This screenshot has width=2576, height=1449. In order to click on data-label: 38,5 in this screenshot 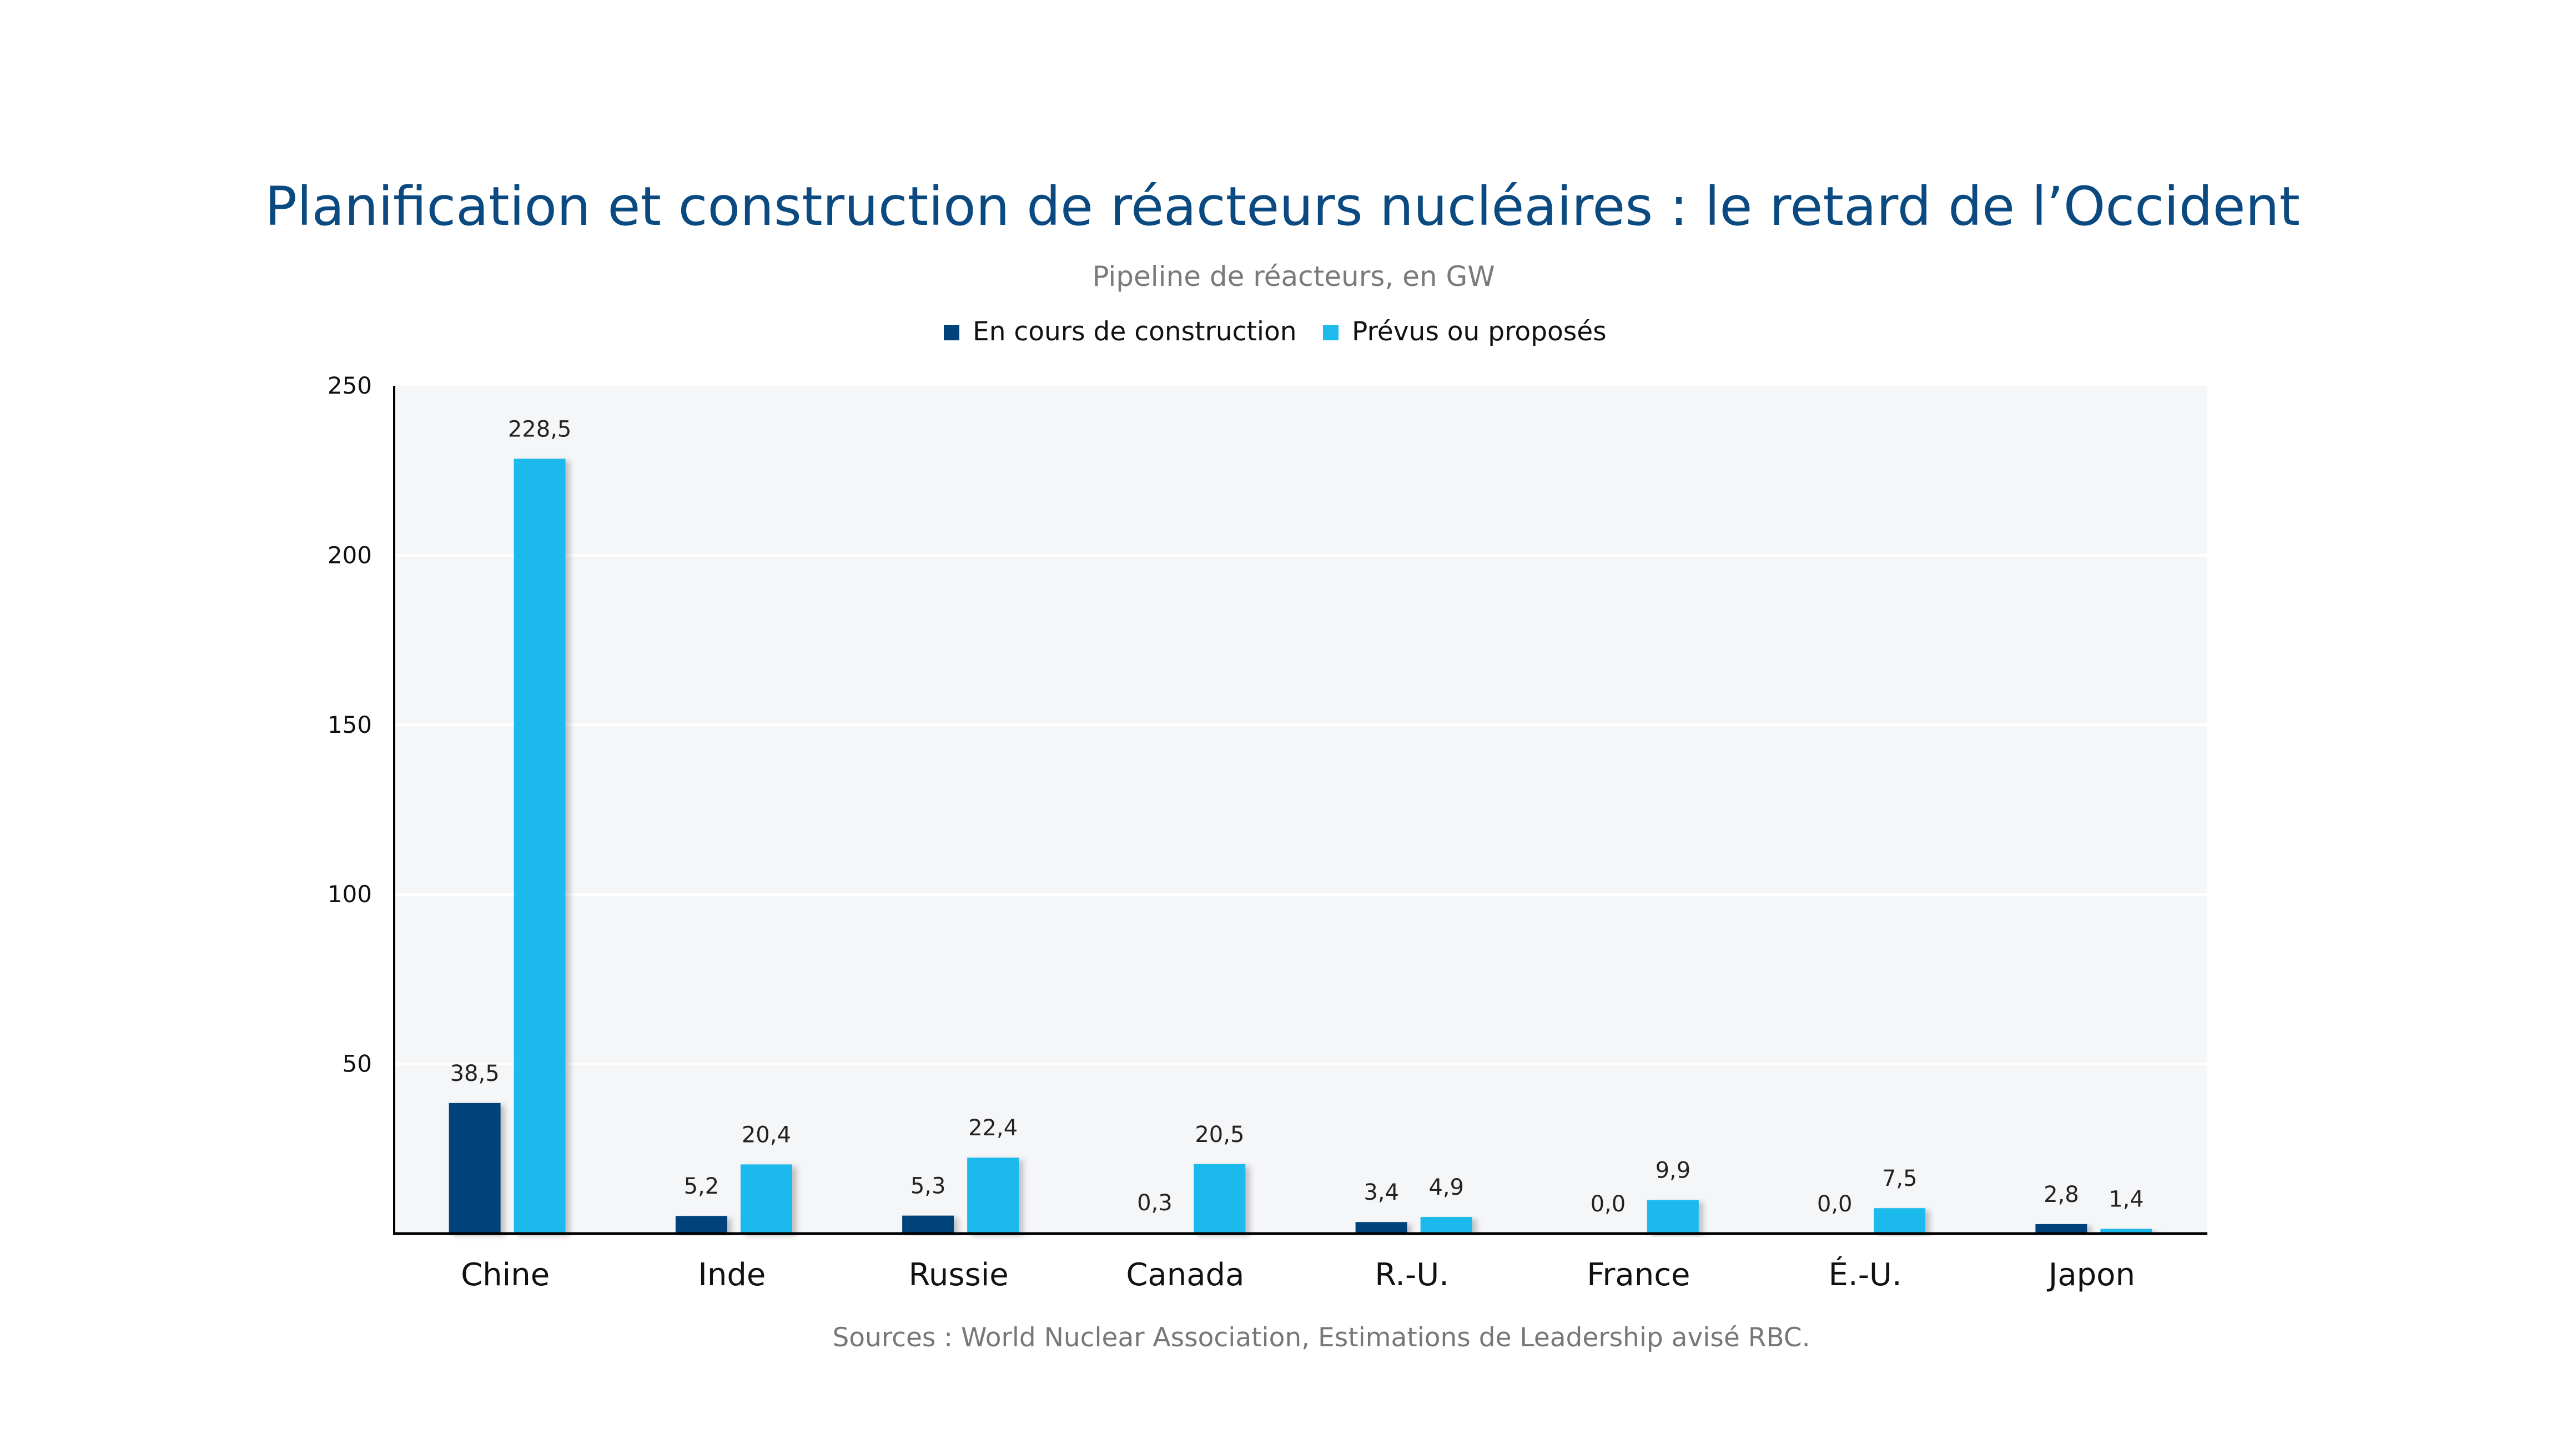, I will do `click(475, 1073)`.